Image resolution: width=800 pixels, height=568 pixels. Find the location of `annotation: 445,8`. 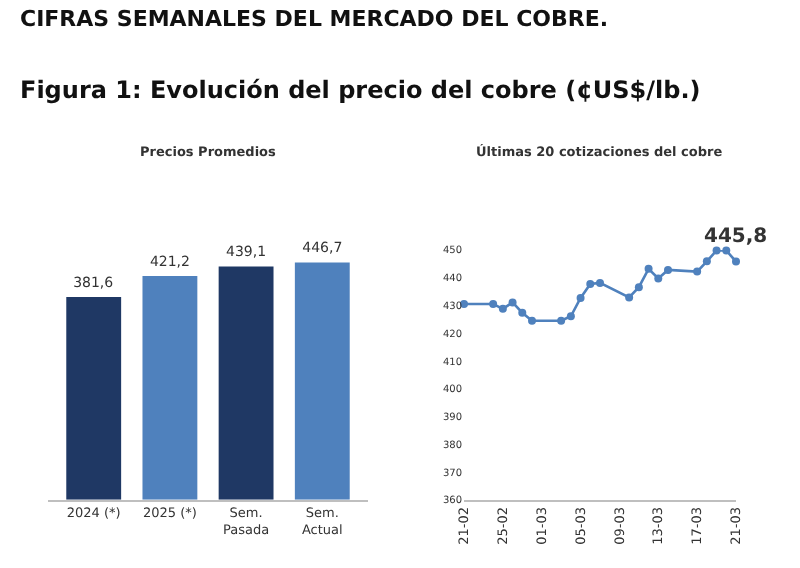

annotation: 445,8 is located at coordinates (736, 237).